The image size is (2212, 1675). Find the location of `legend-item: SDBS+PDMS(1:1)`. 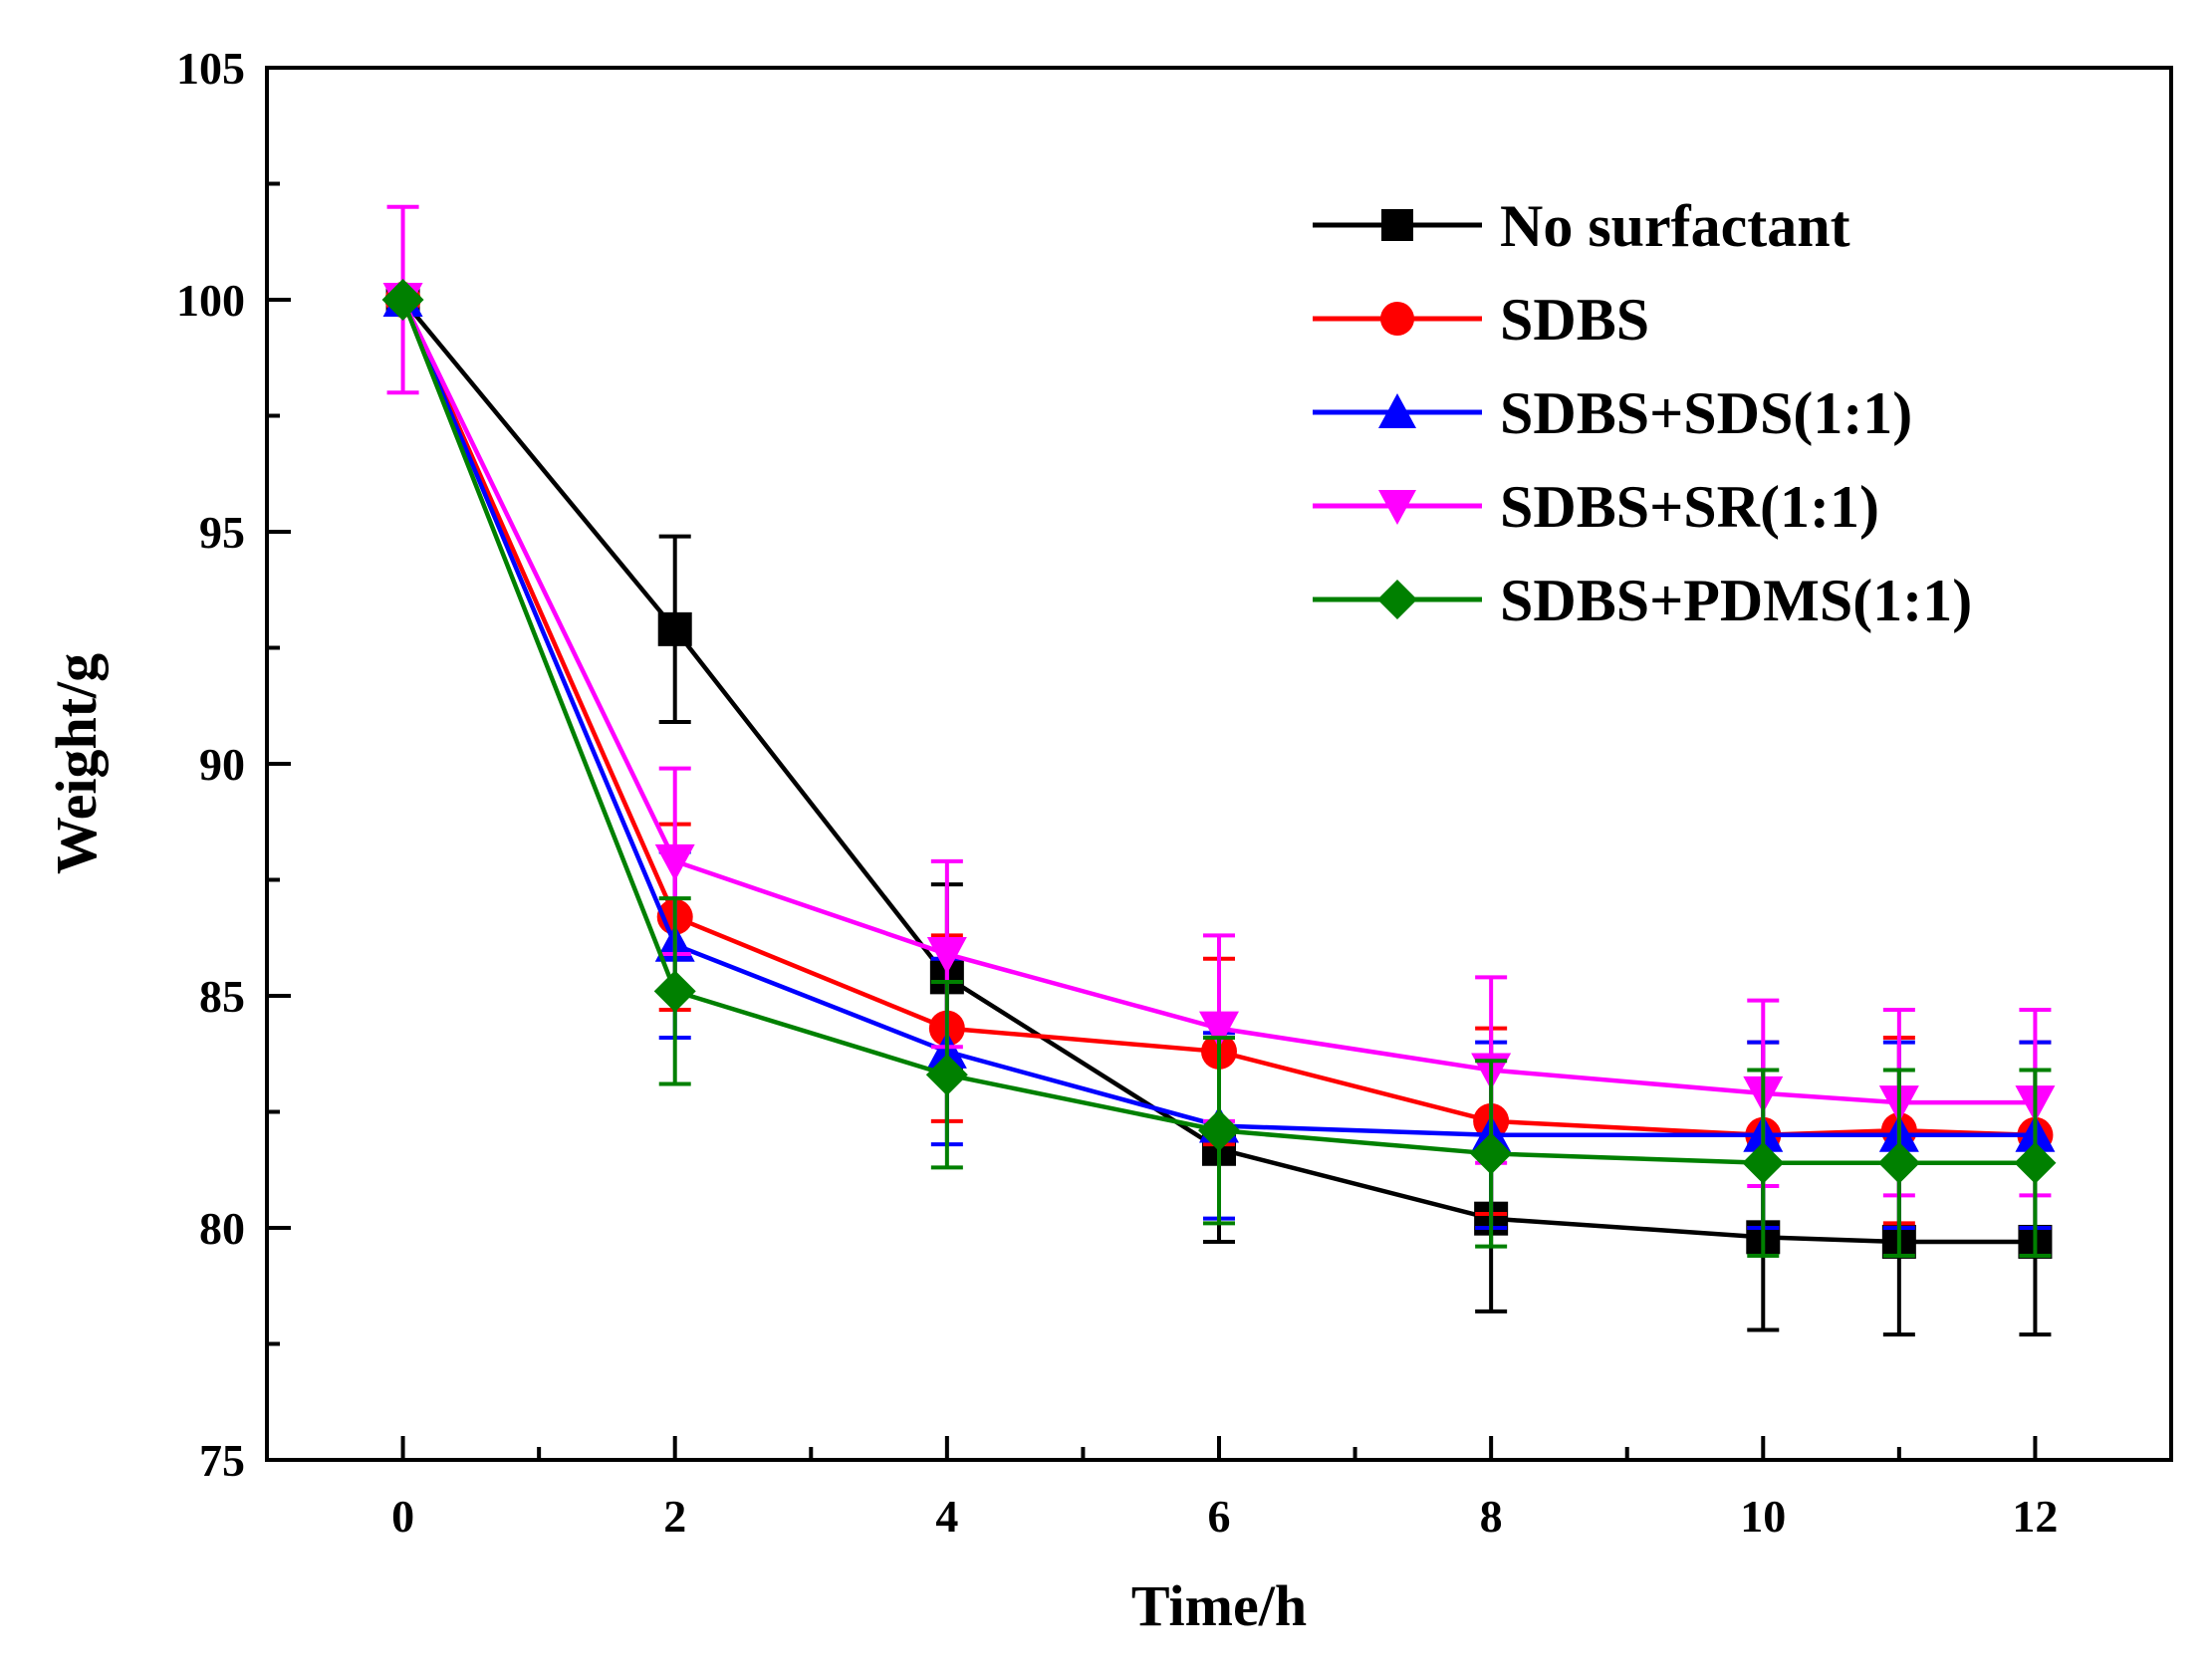

legend-item: SDBS+PDMS(1:1) is located at coordinates (1642, 600).